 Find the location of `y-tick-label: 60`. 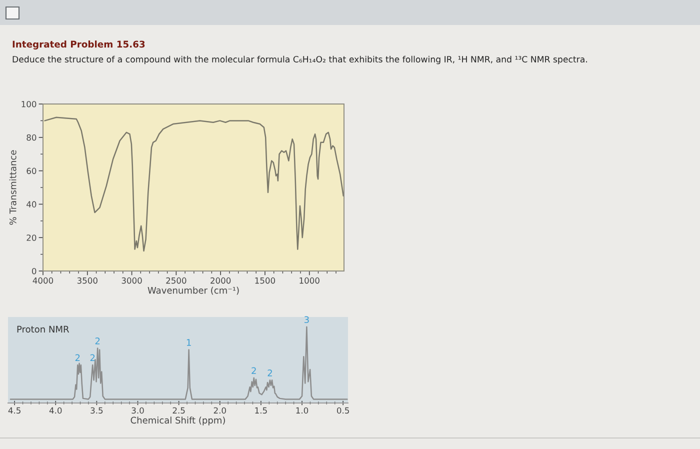

y-tick-label: 60 is located at coordinates (31, 171).